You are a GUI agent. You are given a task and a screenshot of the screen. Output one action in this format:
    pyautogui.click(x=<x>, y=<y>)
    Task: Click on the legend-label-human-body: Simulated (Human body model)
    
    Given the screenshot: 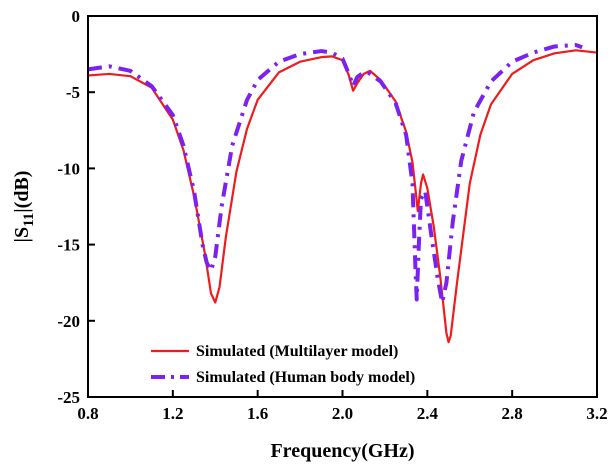 What is the action you would take?
    pyautogui.click(x=305, y=377)
    